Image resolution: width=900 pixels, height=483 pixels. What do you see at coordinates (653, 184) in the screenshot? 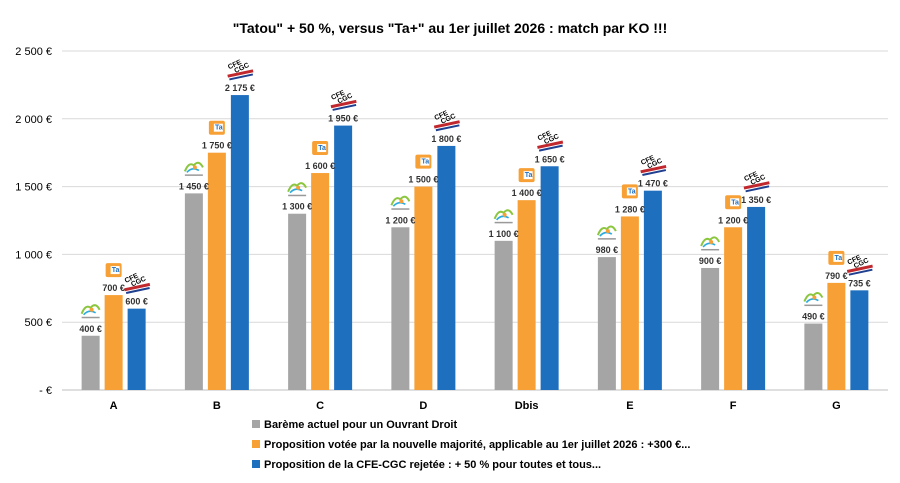
I see `data-label: 1 470 €` at bounding box center [653, 184].